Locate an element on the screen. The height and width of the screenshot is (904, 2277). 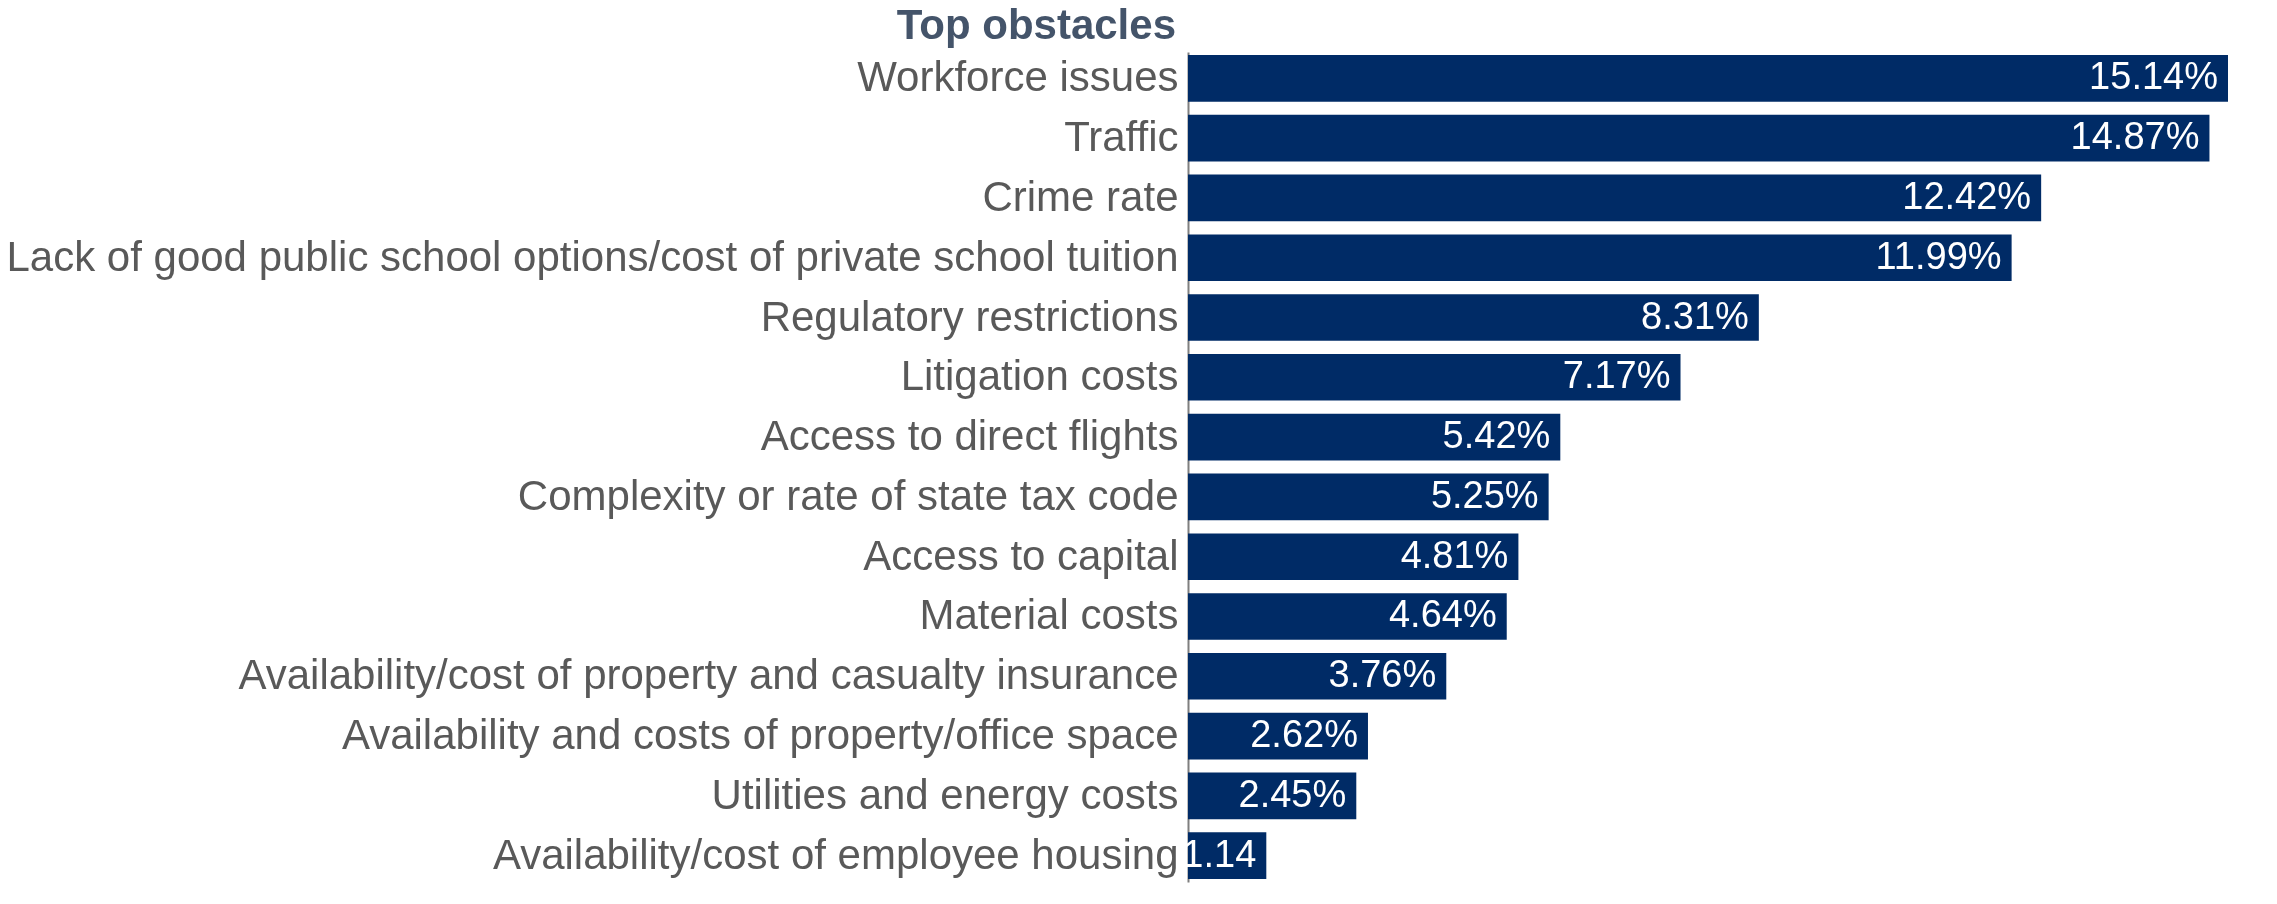
chart-title: Top obstacles is located at coordinates (1036, 24).